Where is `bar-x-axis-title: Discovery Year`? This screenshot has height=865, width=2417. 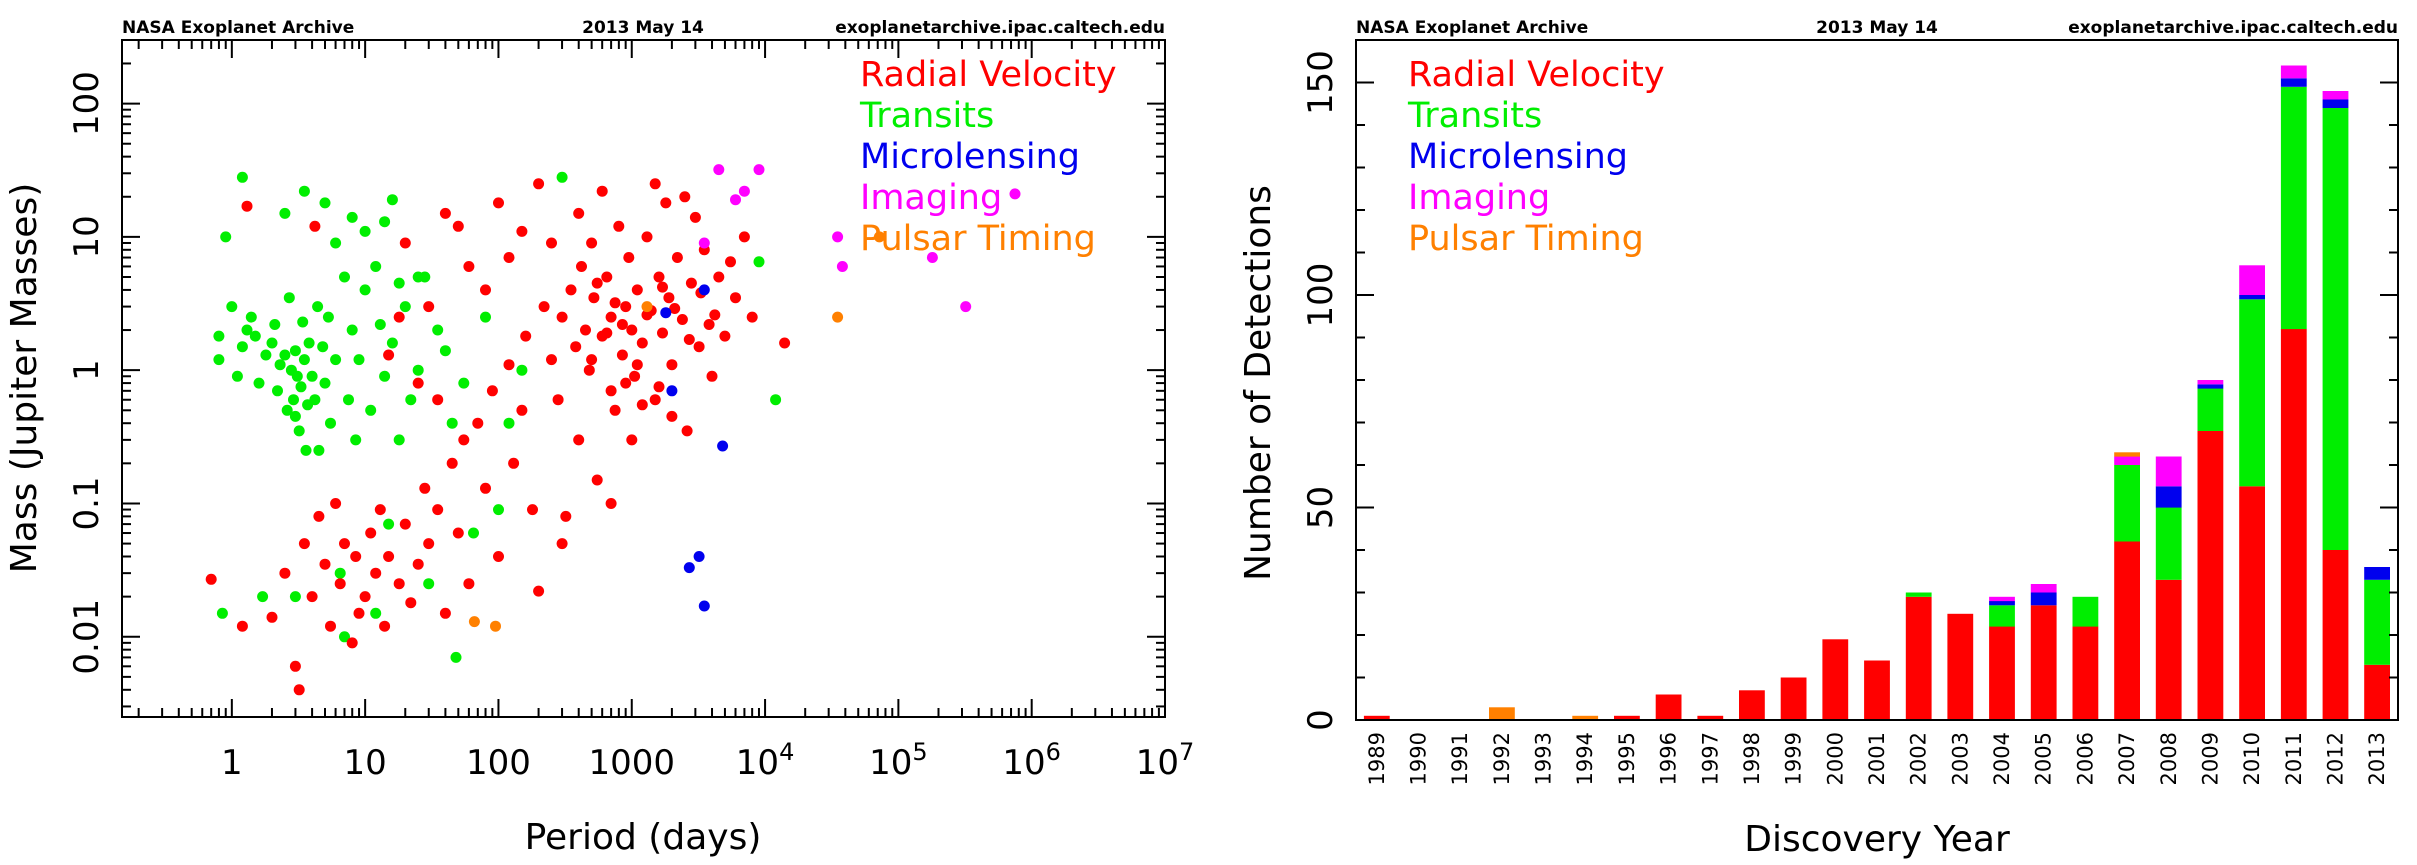
bar-x-axis-title: Discovery Year is located at coordinates (1877, 839).